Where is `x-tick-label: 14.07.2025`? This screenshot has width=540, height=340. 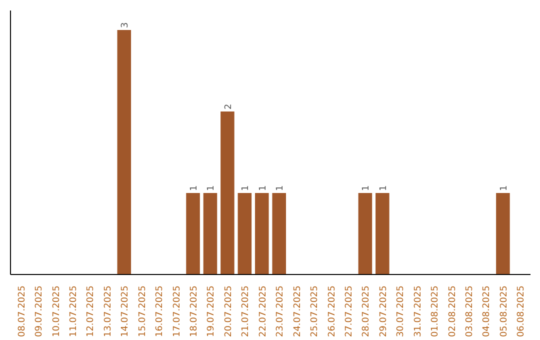
x-tick-label: 14.07.2025 is located at coordinates (125, 312).